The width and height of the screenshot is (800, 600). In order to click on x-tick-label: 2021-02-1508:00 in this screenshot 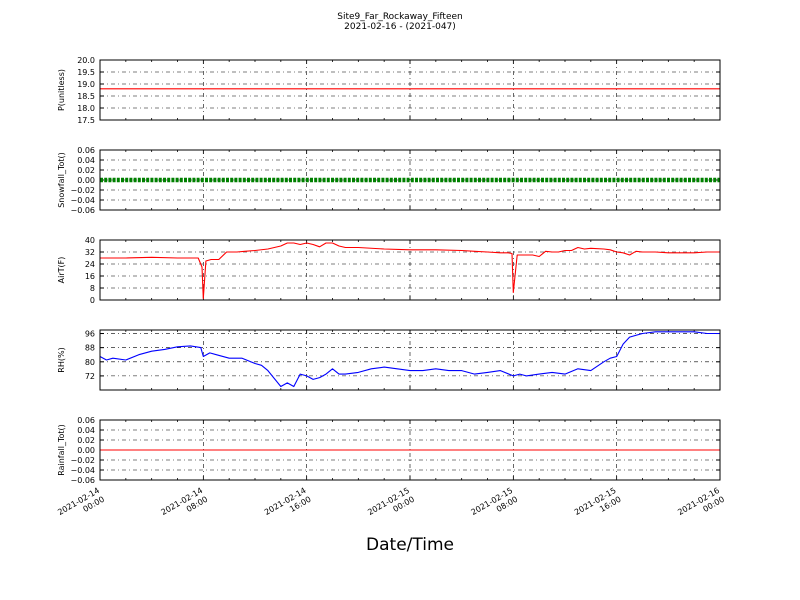, I will do `click(495, 506)`.